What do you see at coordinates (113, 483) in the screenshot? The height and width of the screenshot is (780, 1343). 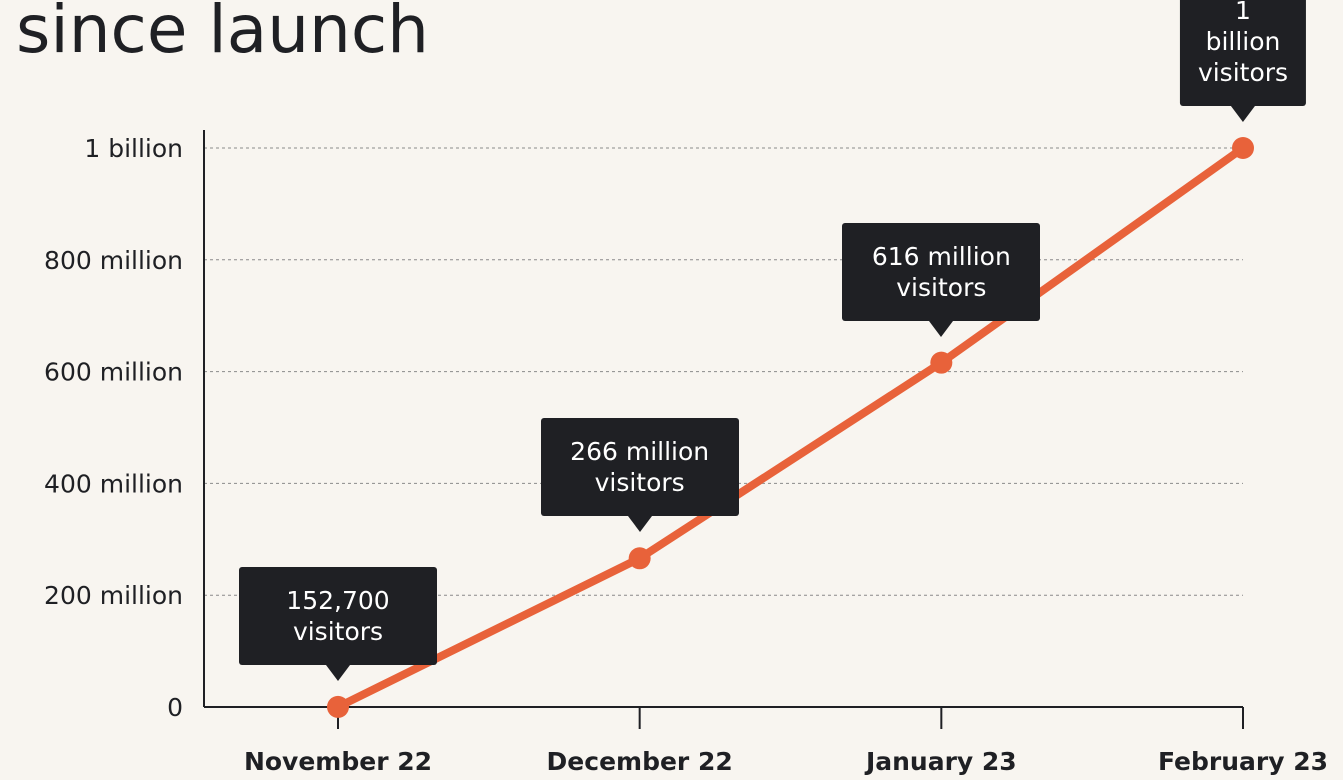 I see `y-tick-label: 400 million` at bounding box center [113, 483].